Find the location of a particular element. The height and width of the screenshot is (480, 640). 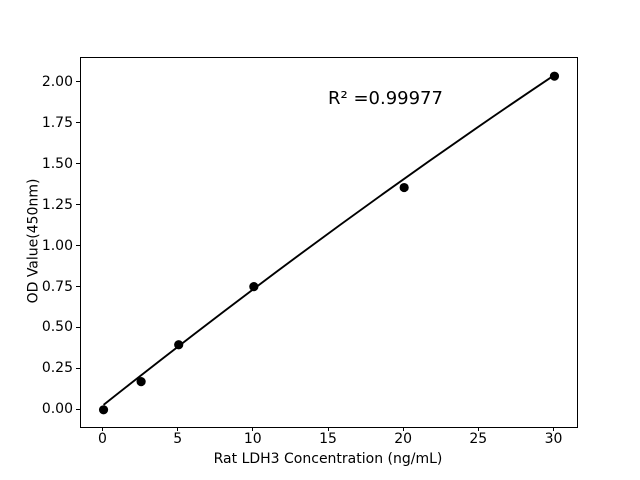

x-axis-label: Rat LDH3 Concentration (ng/mL) is located at coordinates (328, 459).